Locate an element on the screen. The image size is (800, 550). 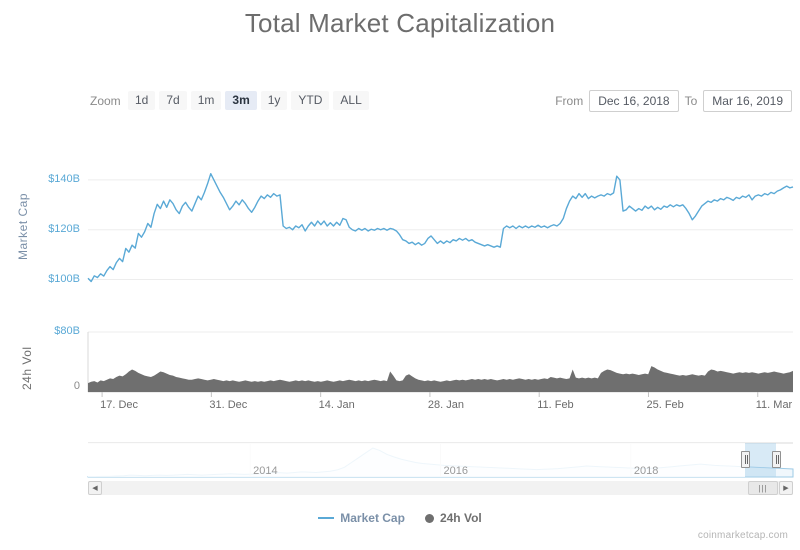
zoom-button-all: ALL is located at coordinates (351, 100).